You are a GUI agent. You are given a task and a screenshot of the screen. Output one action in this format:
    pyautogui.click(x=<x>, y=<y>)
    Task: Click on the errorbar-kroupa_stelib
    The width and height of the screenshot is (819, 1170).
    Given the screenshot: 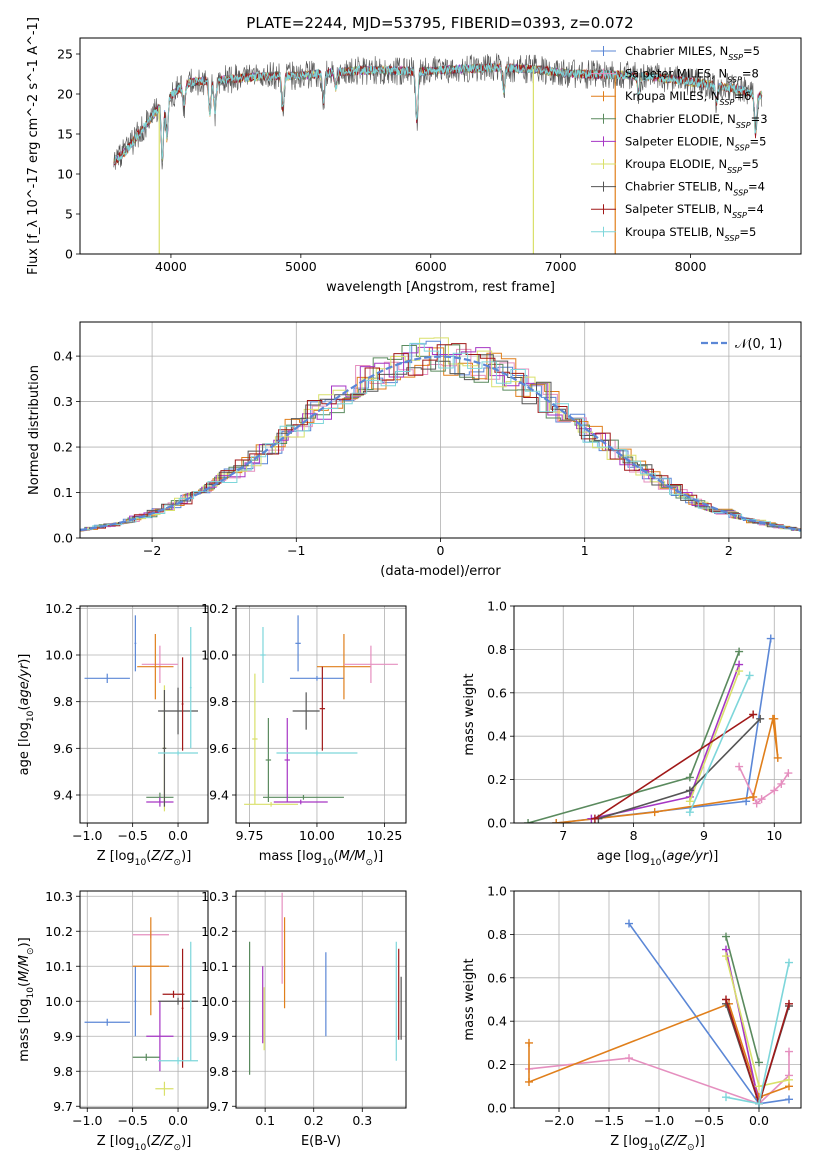 What is the action you would take?
    pyautogui.click(x=190, y=1001)
    